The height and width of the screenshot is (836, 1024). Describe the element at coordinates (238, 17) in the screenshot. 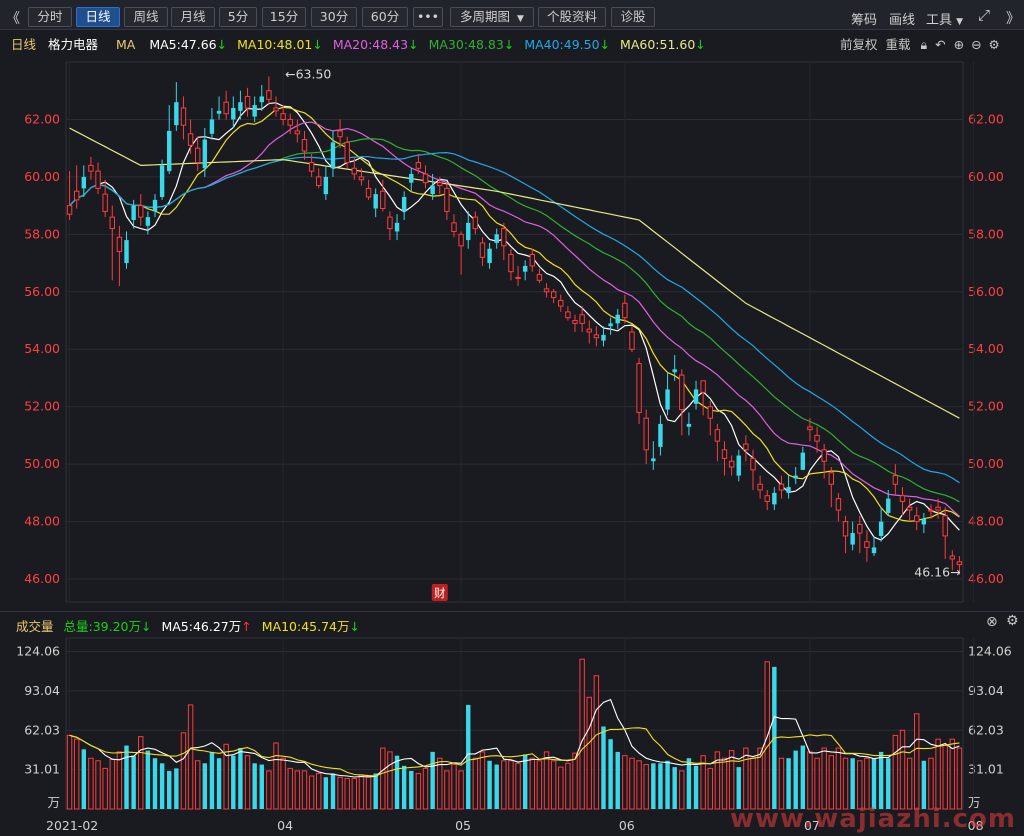

I see `period-button-4: 5分` at that location.